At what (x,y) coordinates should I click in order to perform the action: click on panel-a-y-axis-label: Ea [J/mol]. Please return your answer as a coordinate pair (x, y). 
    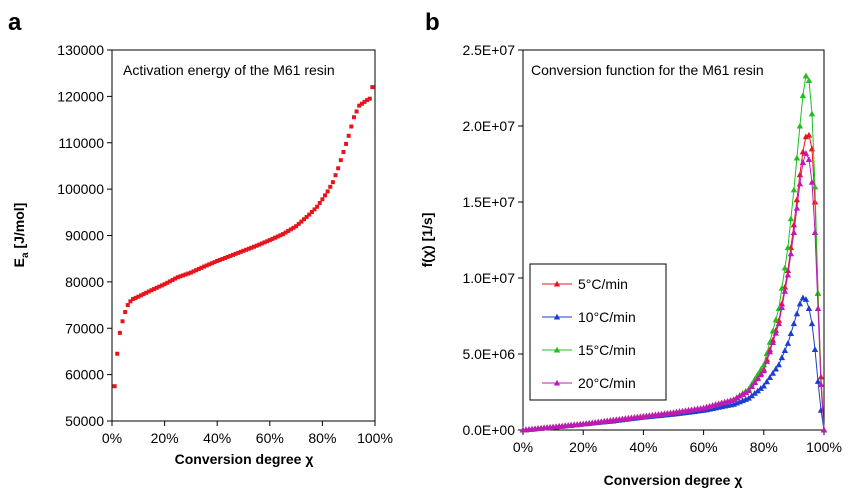
    Looking at the image, I should click on (21, 235).